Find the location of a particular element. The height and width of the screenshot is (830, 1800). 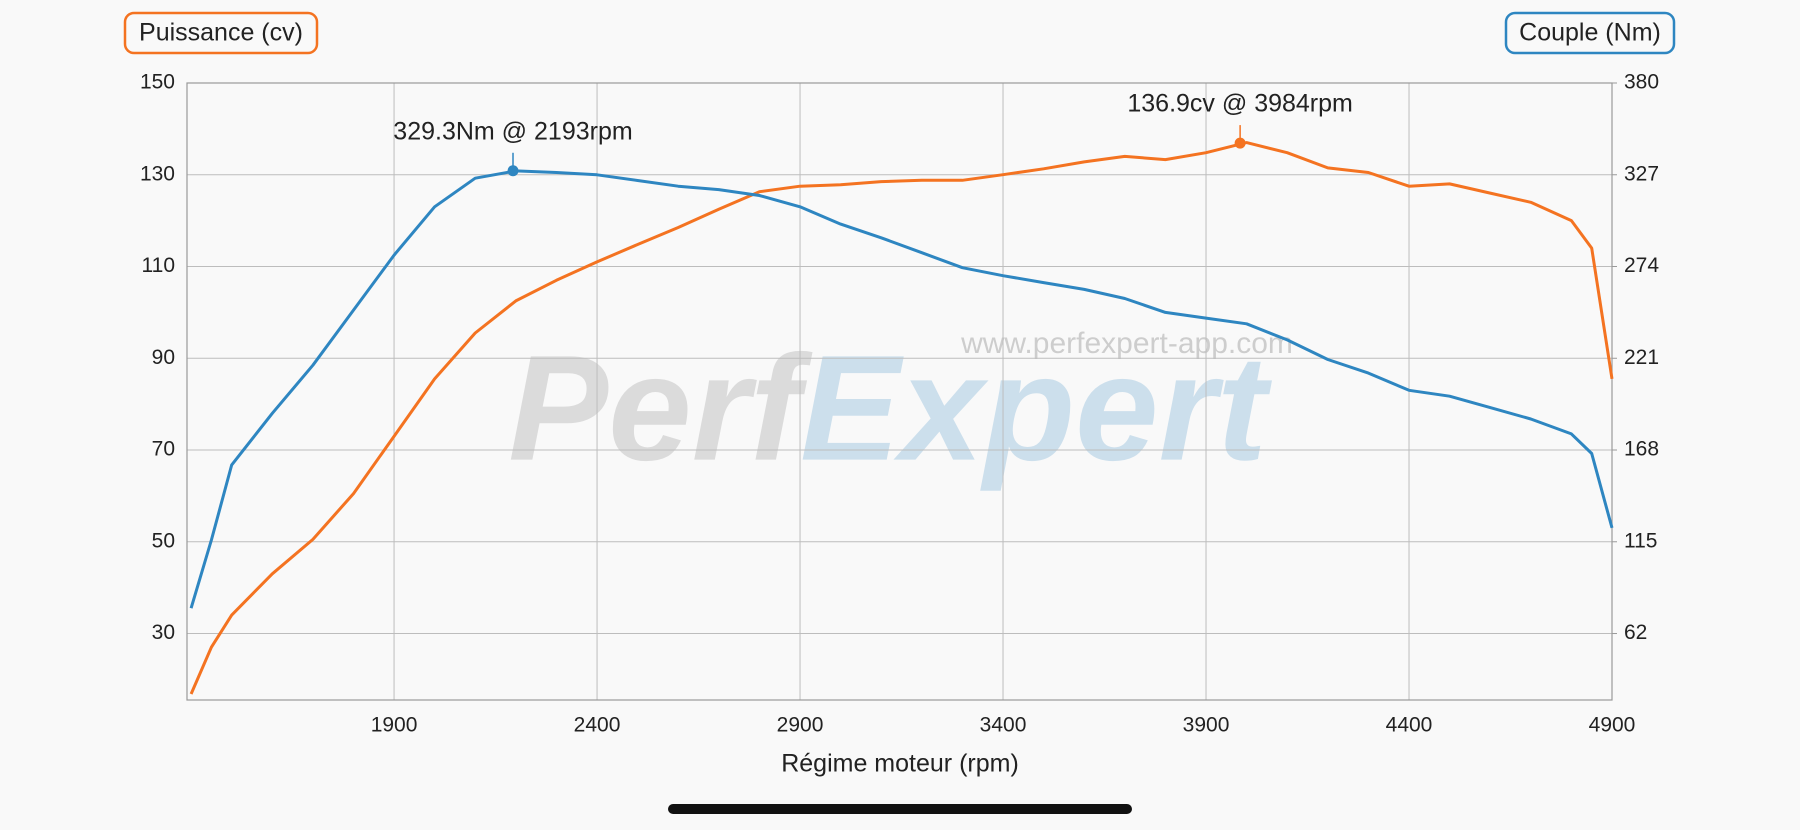

y-tick-label: 70 is located at coordinates (163, 449).